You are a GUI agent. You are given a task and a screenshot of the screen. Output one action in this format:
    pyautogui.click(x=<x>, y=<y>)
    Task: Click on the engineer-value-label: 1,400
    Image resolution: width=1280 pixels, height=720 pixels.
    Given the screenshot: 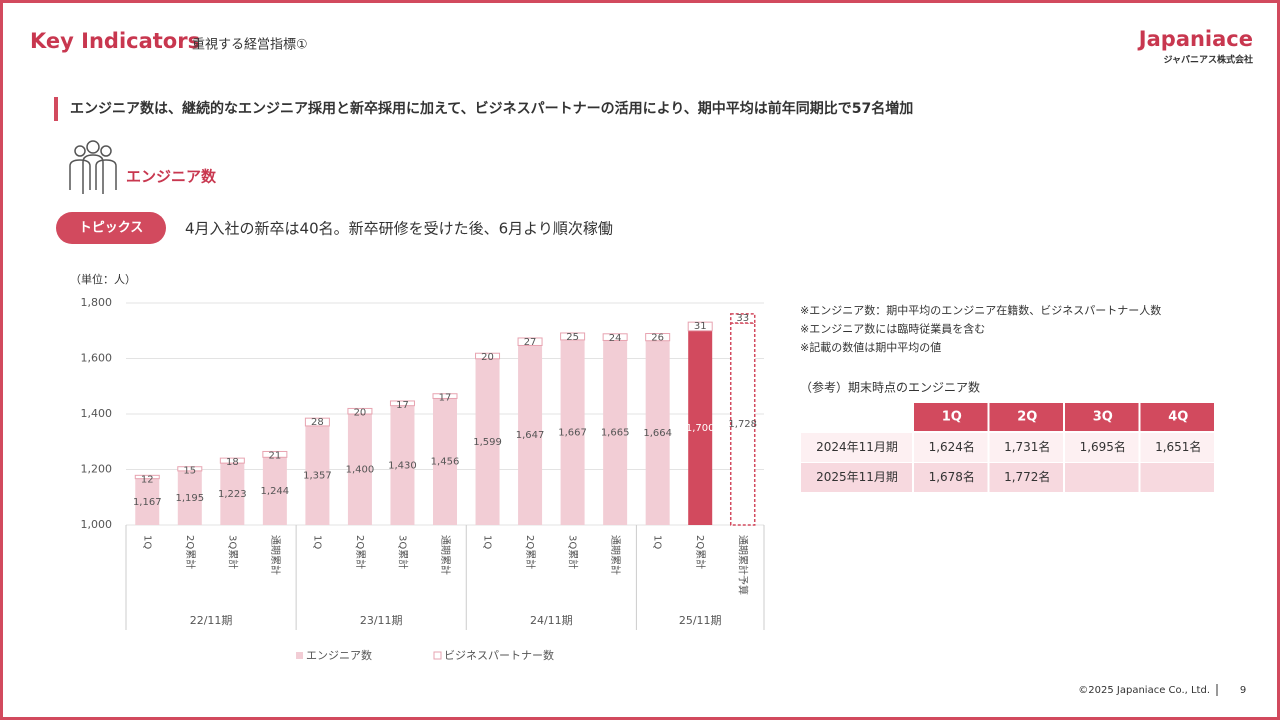 What is the action you would take?
    pyautogui.click(x=360, y=470)
    